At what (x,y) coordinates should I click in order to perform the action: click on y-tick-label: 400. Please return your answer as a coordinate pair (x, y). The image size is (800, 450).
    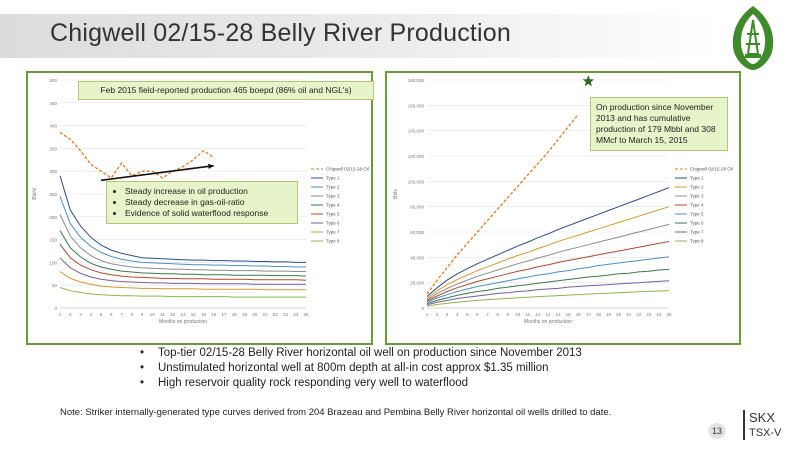
    Looking at the image, I should click on (53, 126).